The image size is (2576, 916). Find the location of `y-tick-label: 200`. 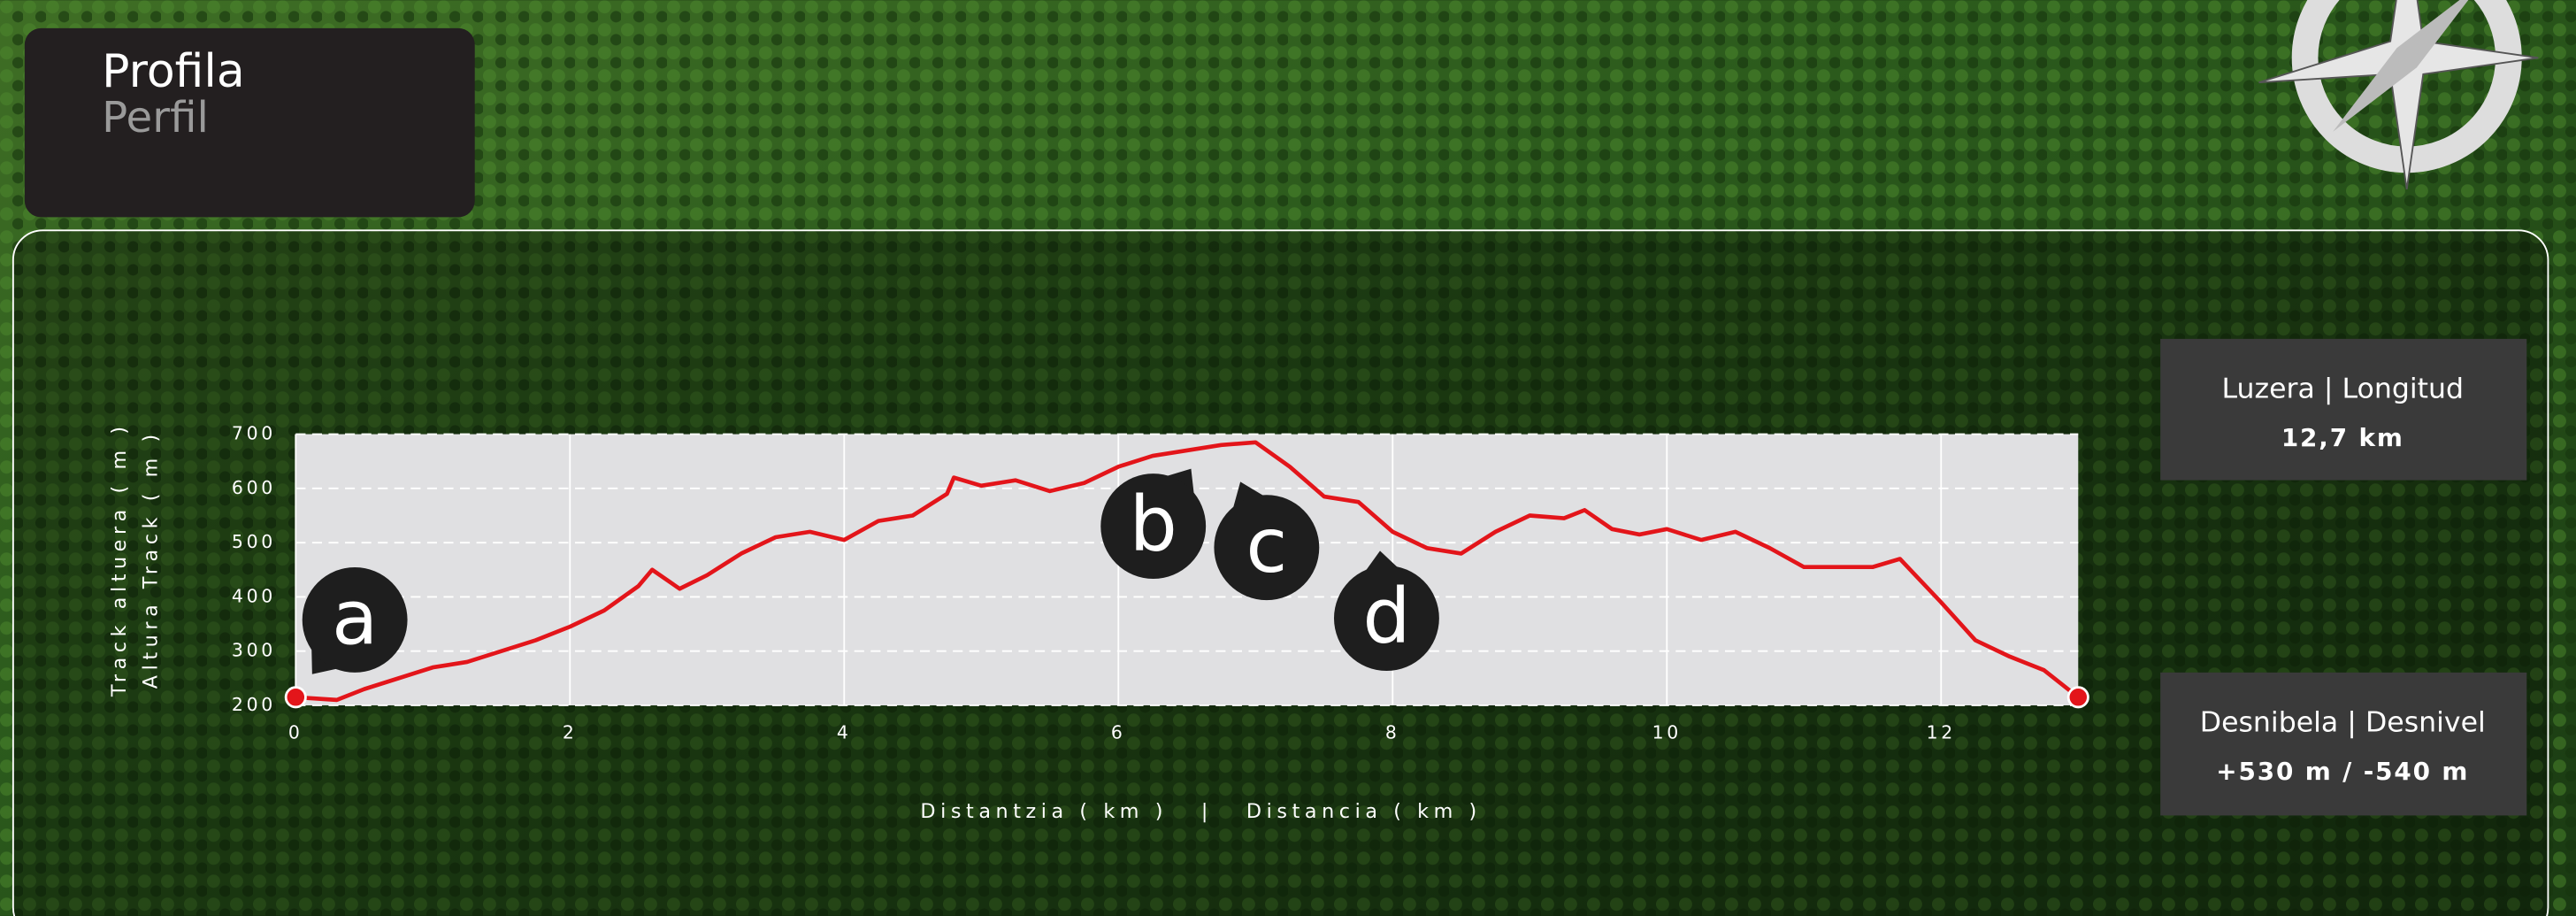

y-tick-label: 200 is located at coordinates (254, 705).